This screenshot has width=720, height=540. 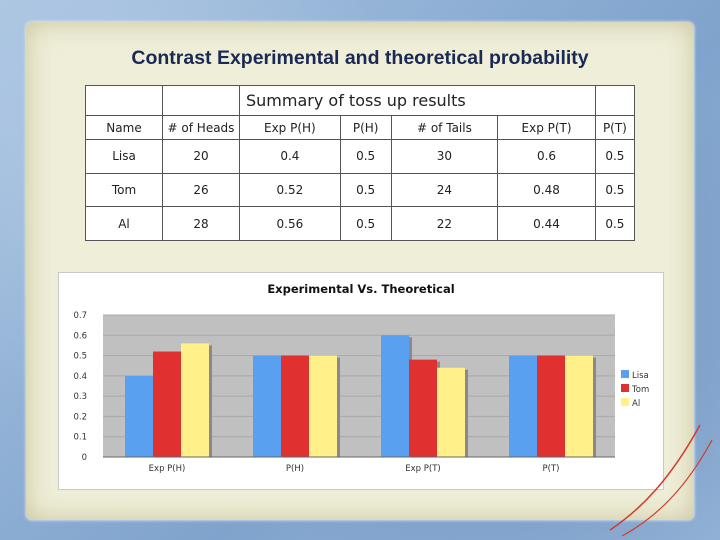 What do you see at coordinates (640, 376) in the screenshot?
I see `legend-label: Lisa` at bounding box center [640, 376].